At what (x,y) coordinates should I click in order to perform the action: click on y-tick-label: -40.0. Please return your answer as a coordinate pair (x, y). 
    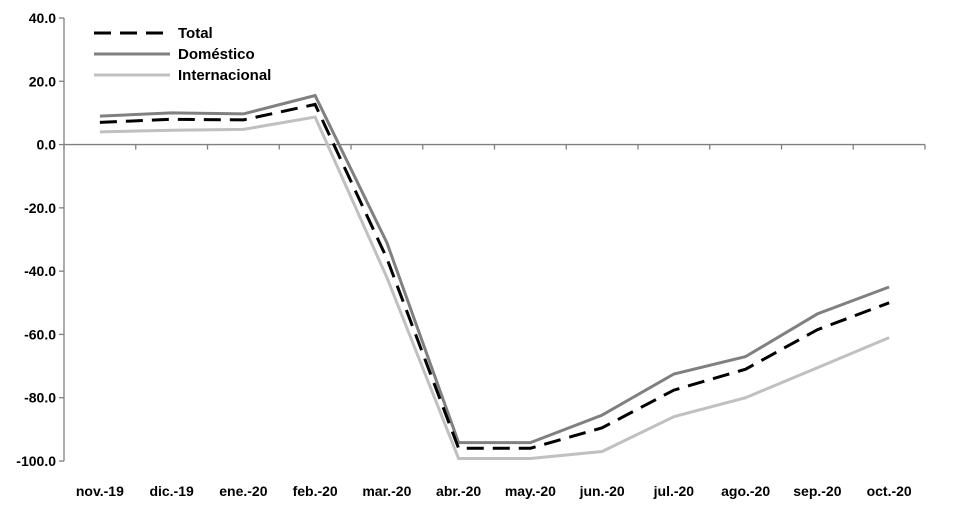
    Looking at the image, I should click on (40, 271).